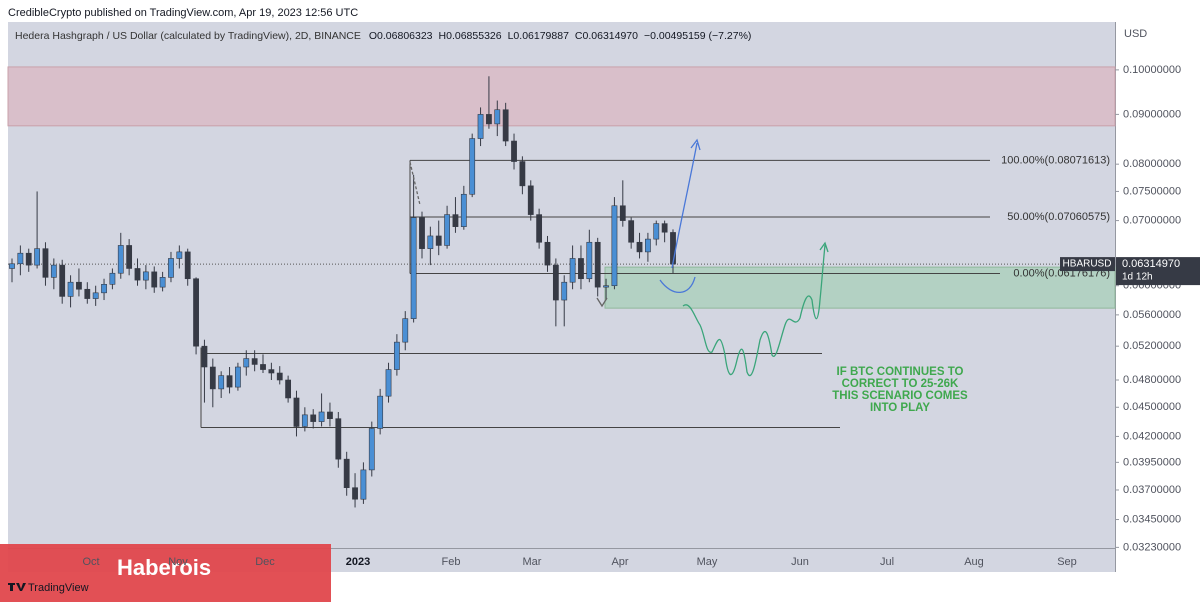 The width and height of the screenshot is (1200, 603). Describe the element at coordinates (358, 562) in the screenshot. I see `x-tick-label: 2023` at that location.